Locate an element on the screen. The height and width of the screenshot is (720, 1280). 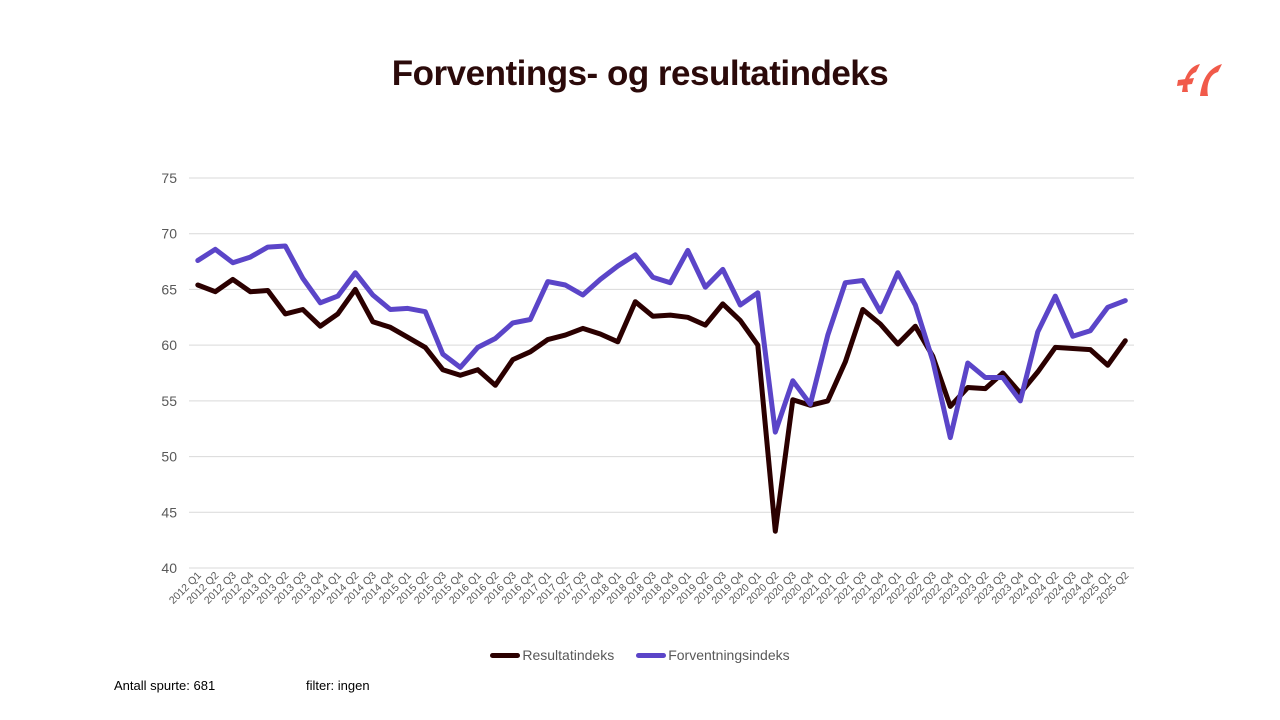
y-axis-ticks: 40 45 50 55 60 65 70 75 is located at coordinates (169, 373).